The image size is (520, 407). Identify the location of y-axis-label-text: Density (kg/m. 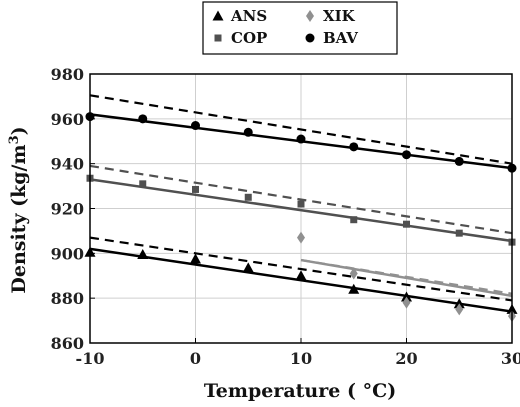
(19, 218).